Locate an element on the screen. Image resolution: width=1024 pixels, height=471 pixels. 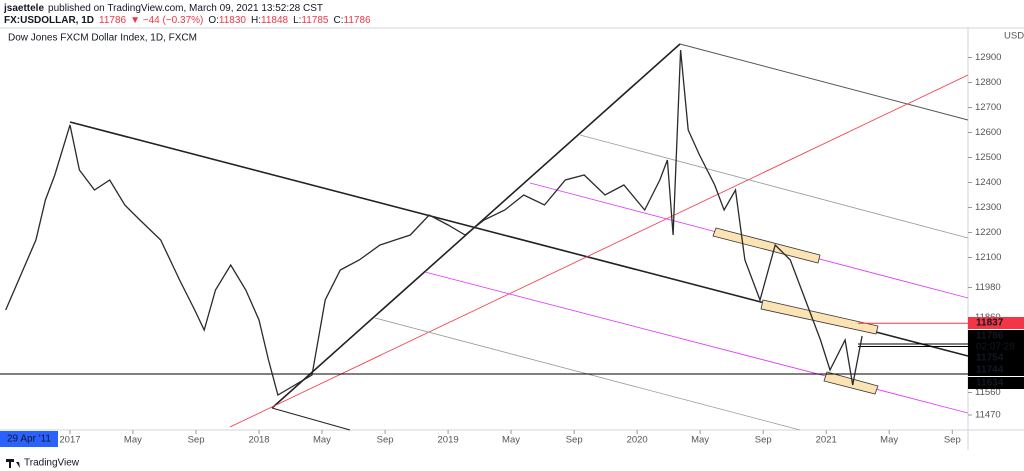
price-label: 11754 is located at coordinates (990, 358).